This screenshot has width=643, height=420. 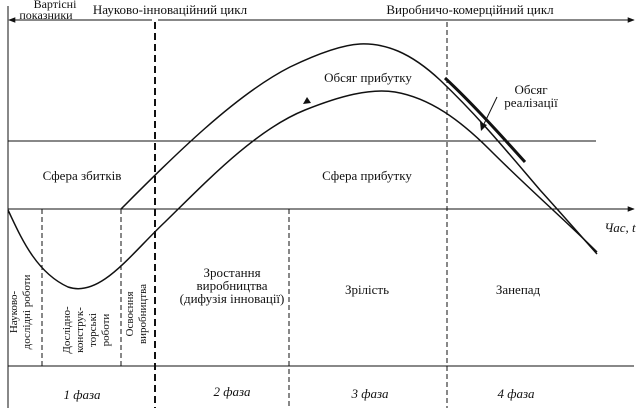 I want to click on cost-indicators-line-2: показники, so click(x=46, y=15).